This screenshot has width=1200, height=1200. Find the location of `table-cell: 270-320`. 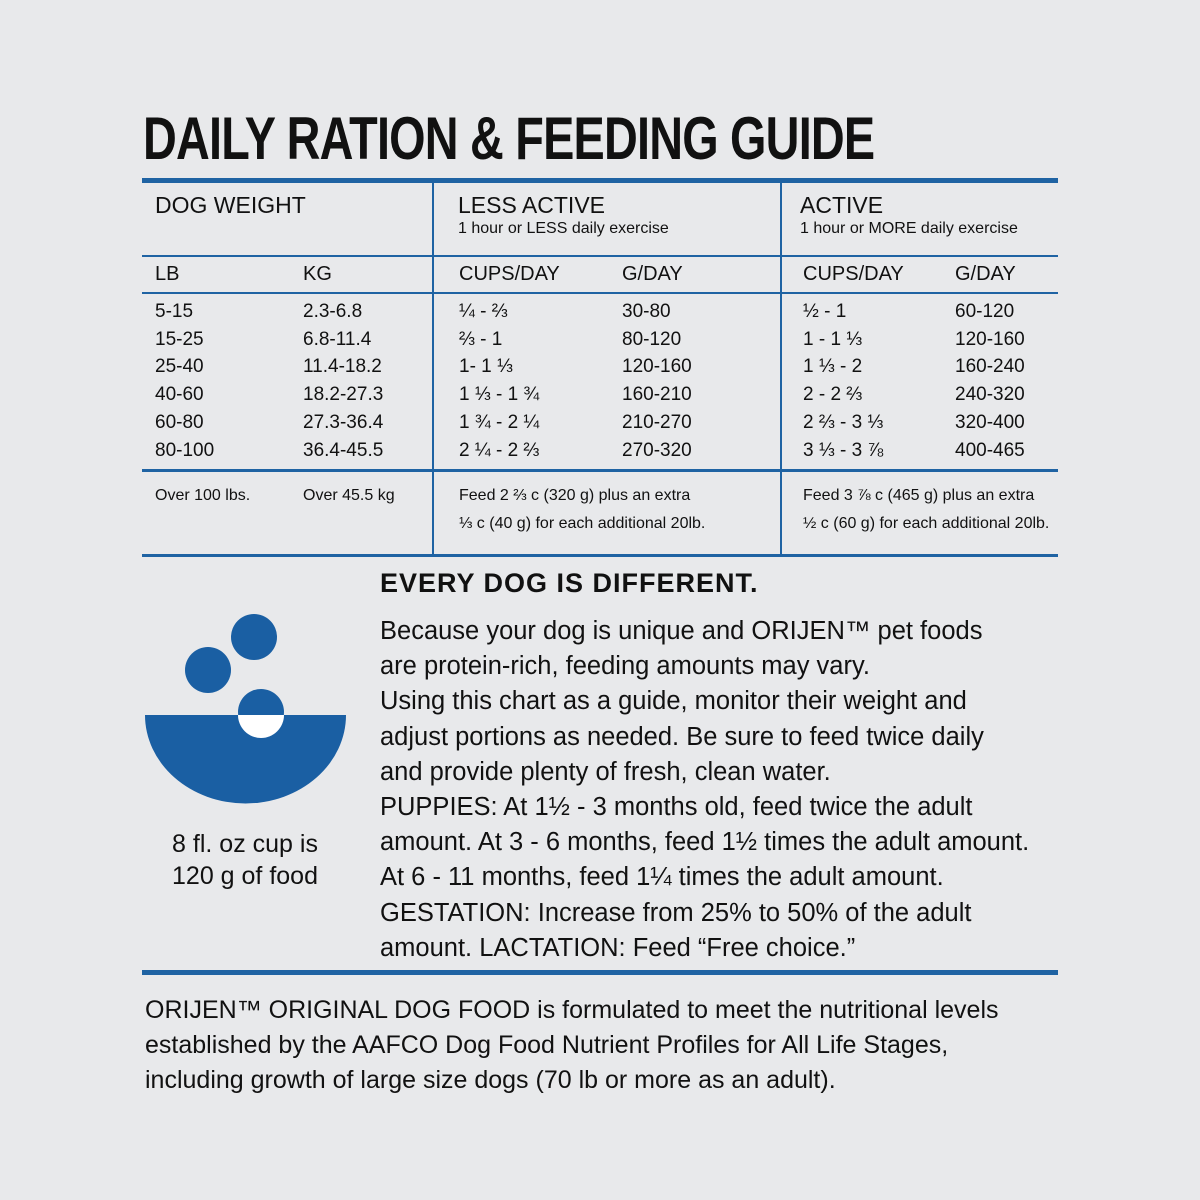

table-cell: 270-320 is located at coordinates (657, 450).